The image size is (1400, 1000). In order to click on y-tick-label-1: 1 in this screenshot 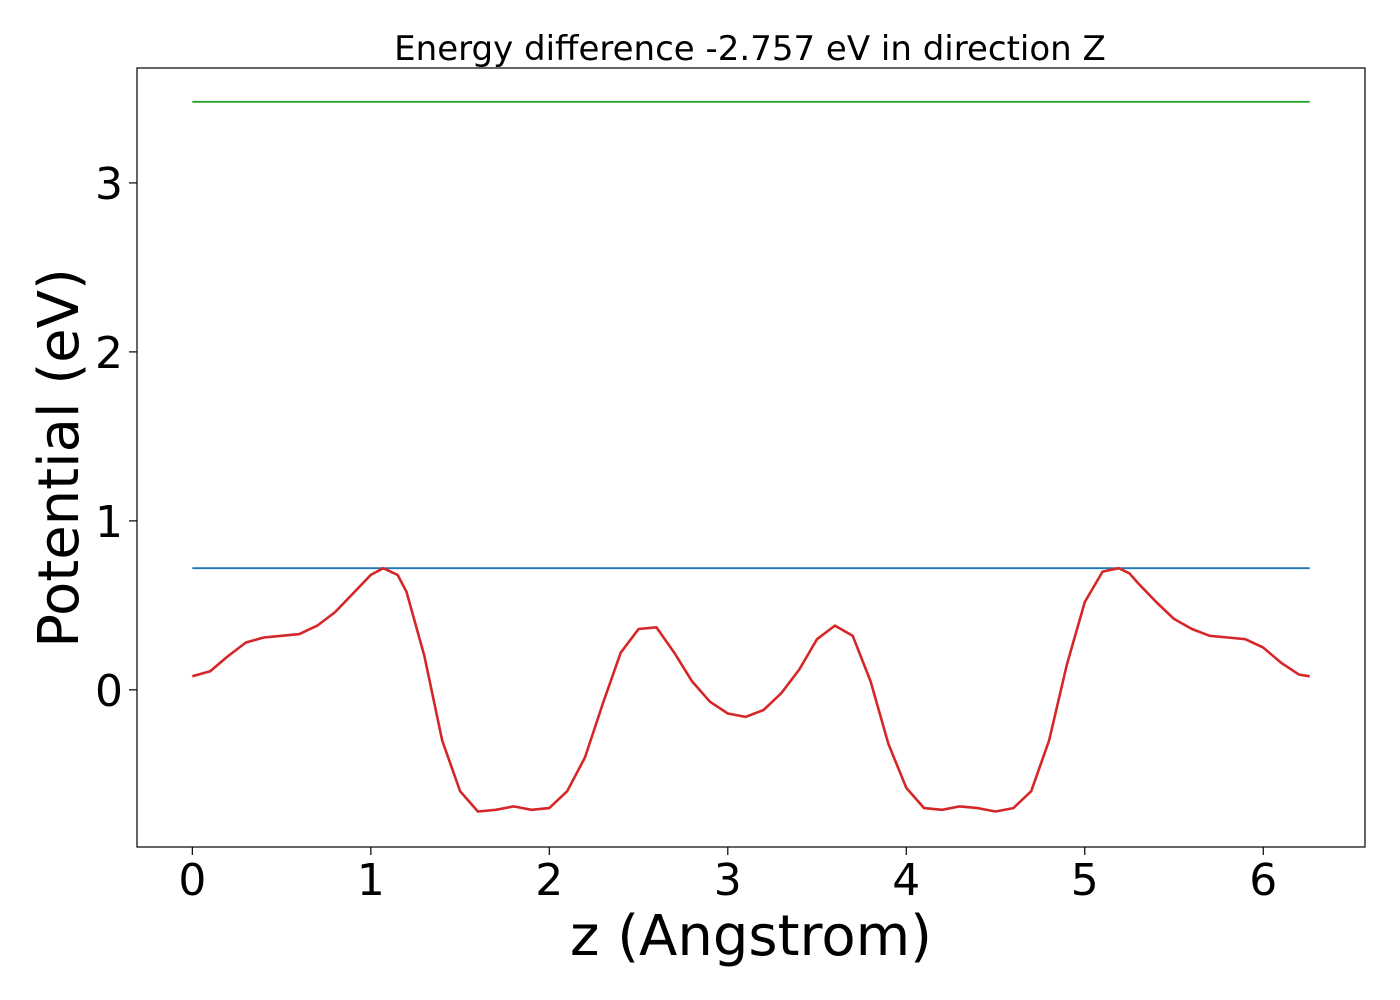, I will do `click(109, 522)`.